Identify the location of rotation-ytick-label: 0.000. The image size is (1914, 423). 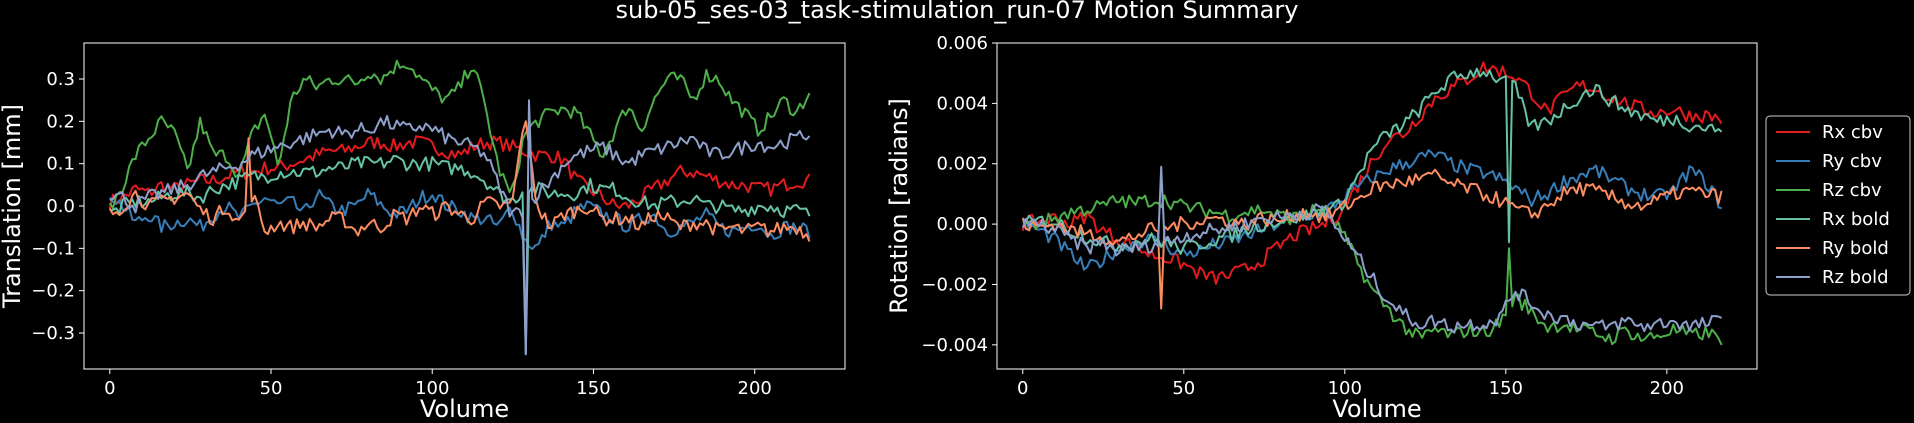
(962, 224).